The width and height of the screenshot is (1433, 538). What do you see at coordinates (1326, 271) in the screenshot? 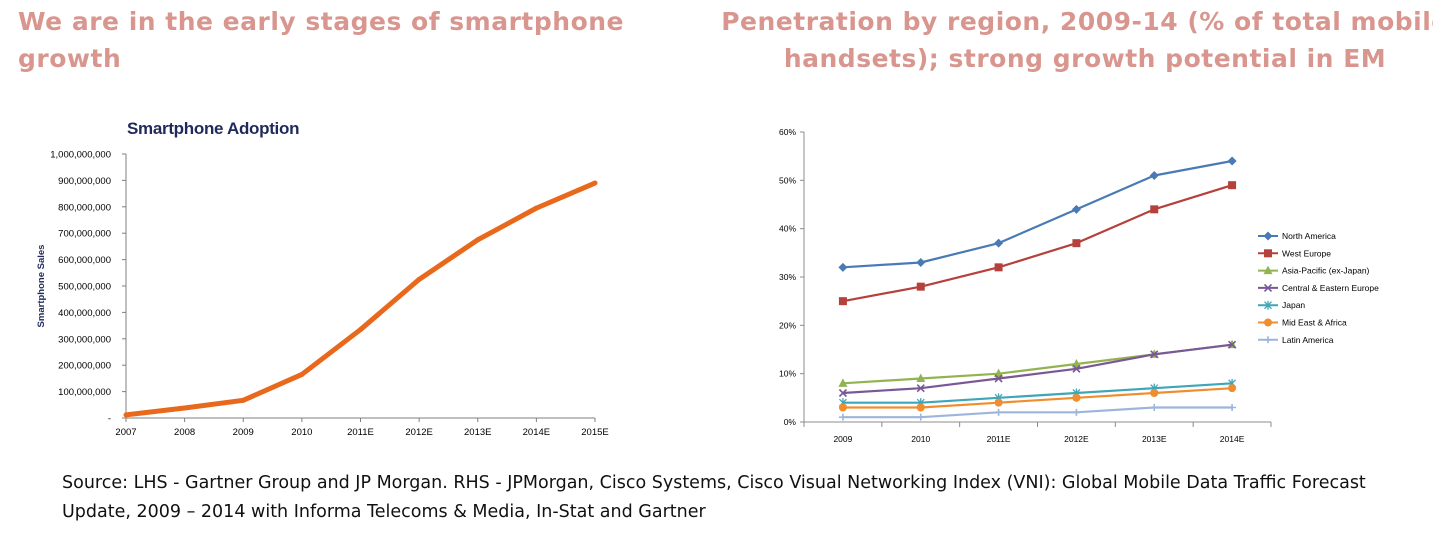
I see `legend-label: Asia-Pacific (ex-Japan)` at bounding box center [1326, 271].